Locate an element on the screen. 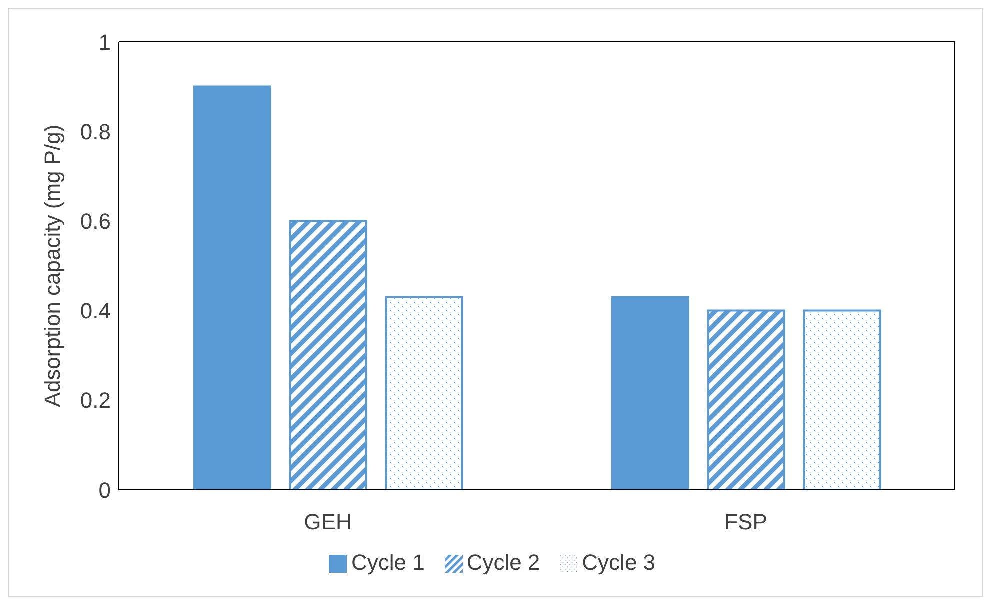  y-tick-label: 0.4 is located at coordinates (95, 311).